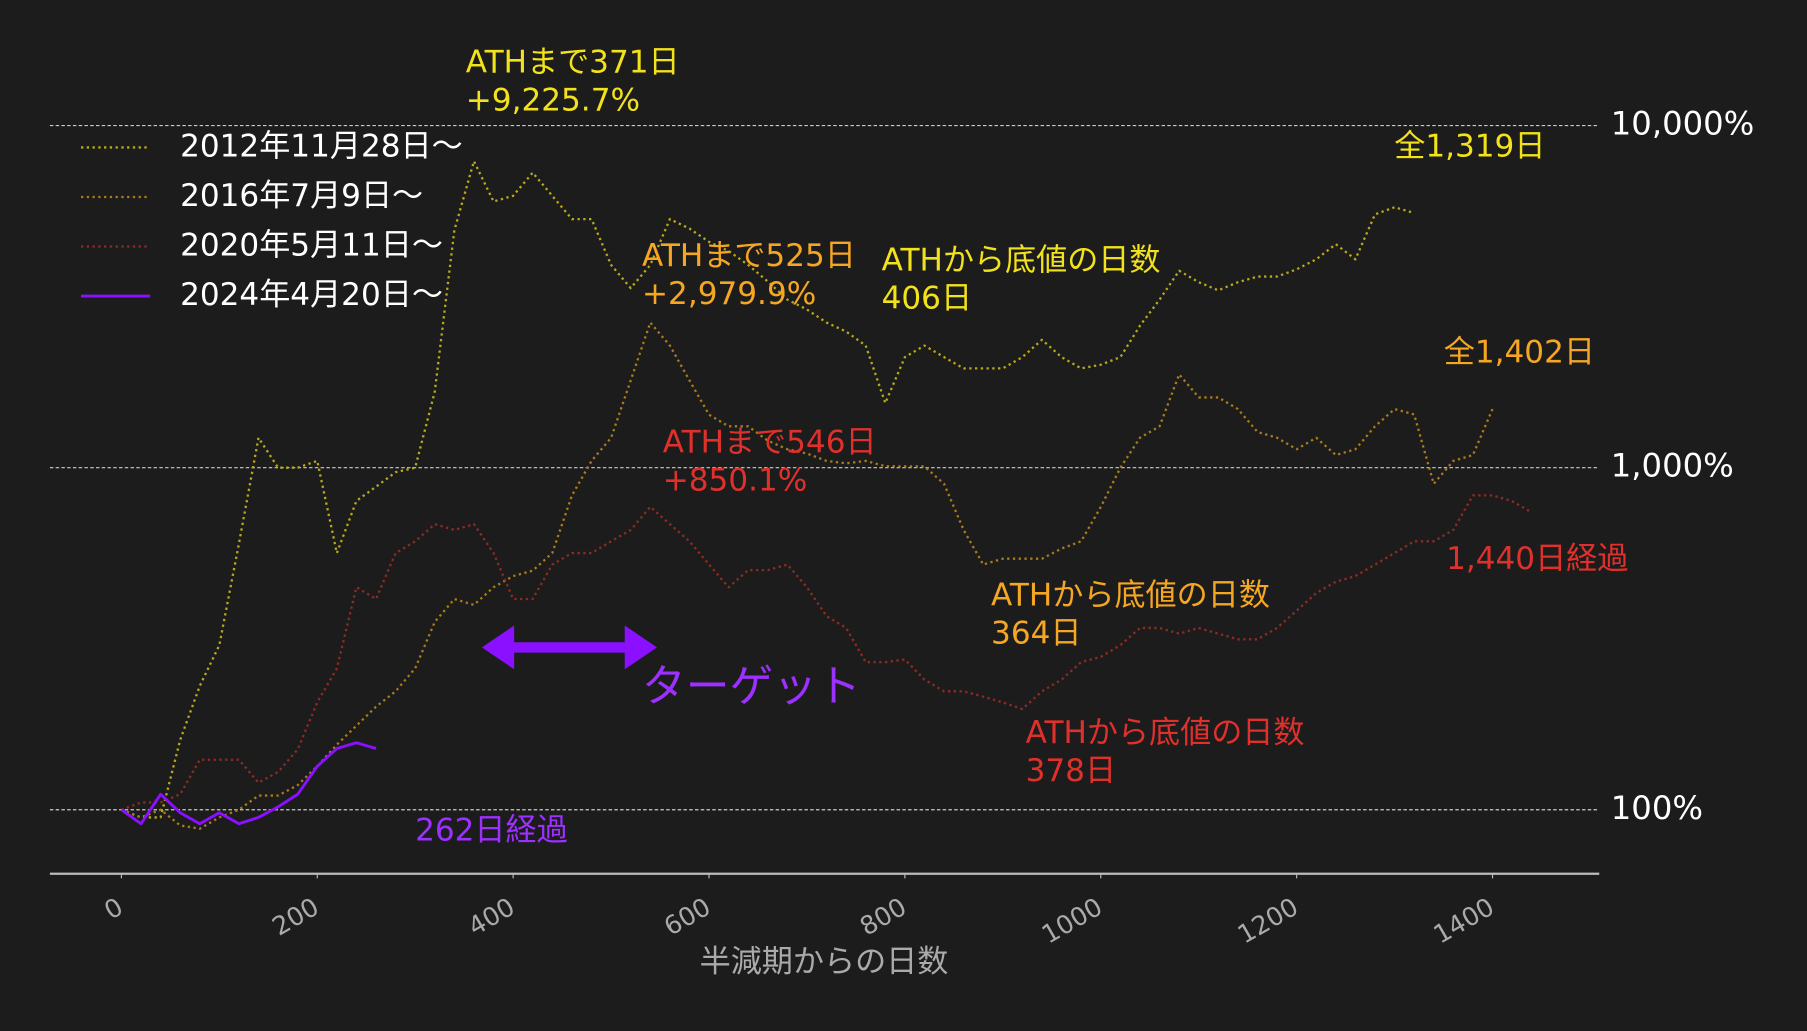 This screenshot has height=1031, width=1807. Describe the element at coordinates (1469, 146) in the screenshot. I see `annotation: 全1,319日` at that location.